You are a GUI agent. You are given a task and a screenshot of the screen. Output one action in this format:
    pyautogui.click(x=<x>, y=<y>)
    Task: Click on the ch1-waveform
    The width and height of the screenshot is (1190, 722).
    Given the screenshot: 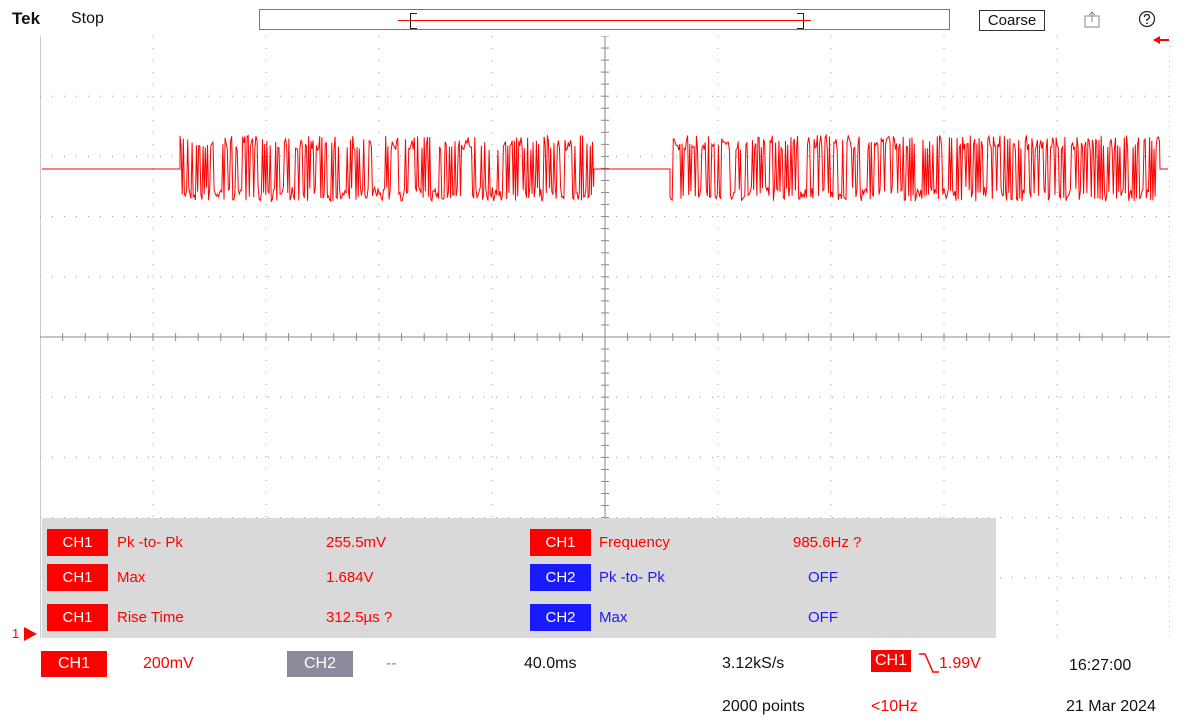 What is the action you would take?
    pyautogui.click(x=605, y=168)
    